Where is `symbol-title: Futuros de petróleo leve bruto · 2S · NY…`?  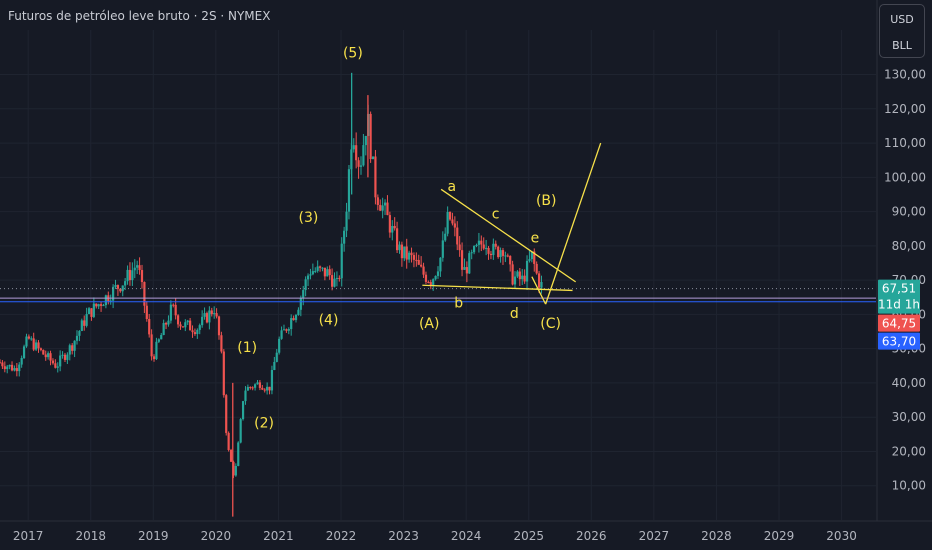
symbol-title: Futuros de petróleo leve bruto · 2S · NY… is located at coordinates (139, 16).